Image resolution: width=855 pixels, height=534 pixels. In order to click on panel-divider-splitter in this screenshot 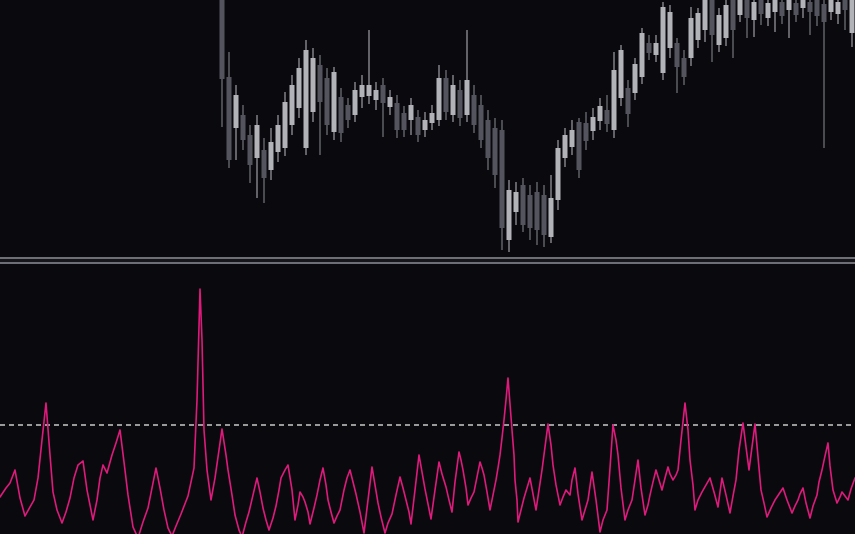, I will do `click(427, 260)`.